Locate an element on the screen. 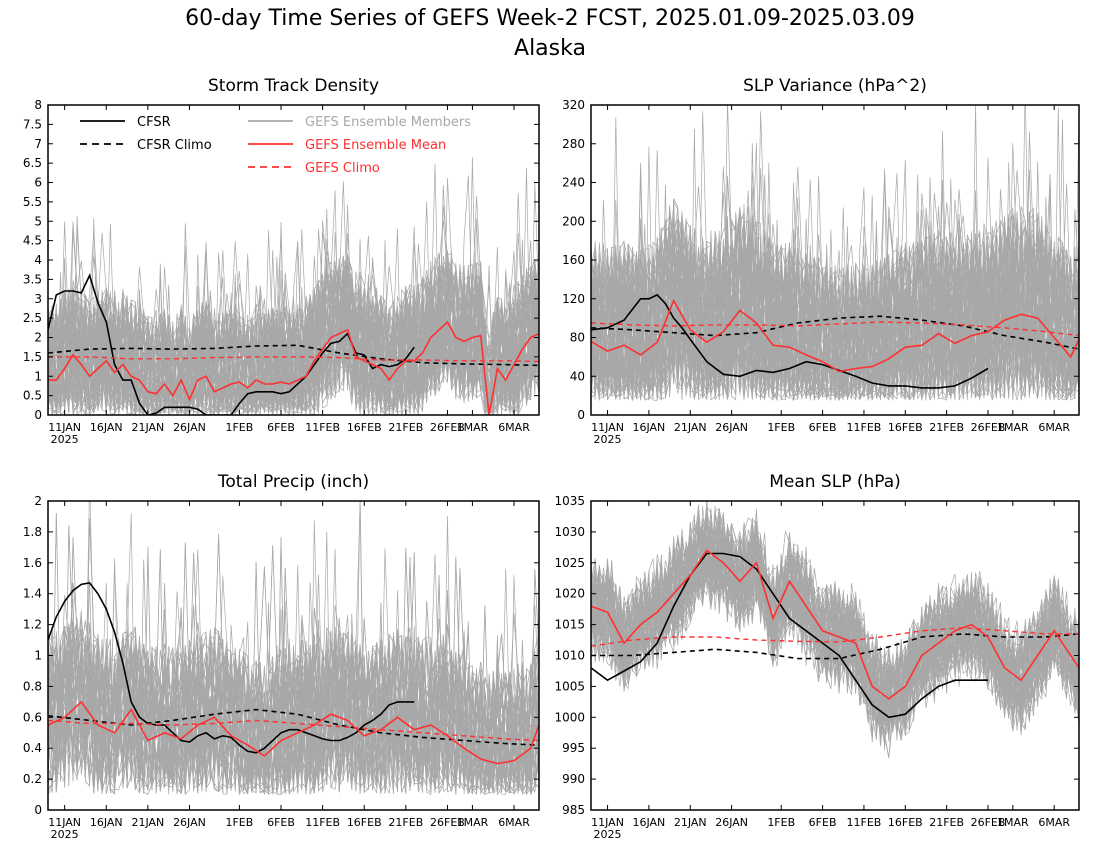  x-tick-label: 1FEB is located at coordinates (239, 822).